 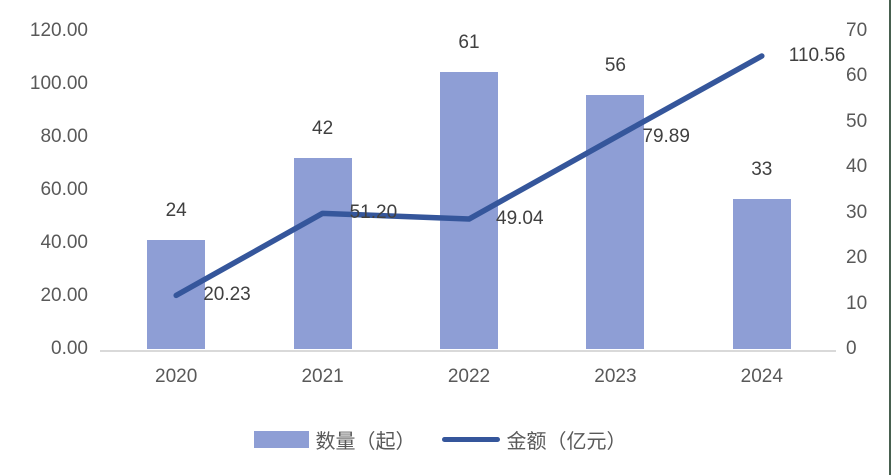 What do you see at coordinates (64, 295) in the screenshot?
I see `y-axis-left-tick-label: 20.00` at bounding box center [64, 295].